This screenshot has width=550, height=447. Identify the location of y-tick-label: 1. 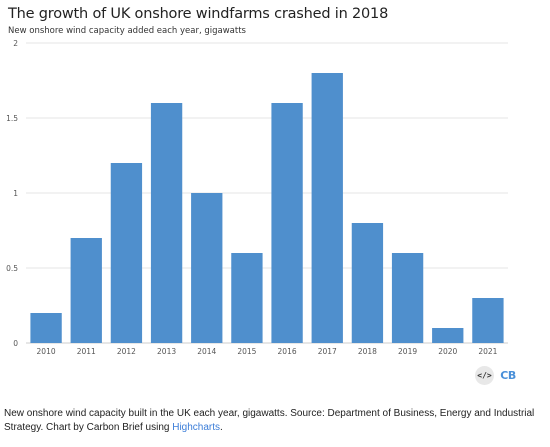
(15, 193).